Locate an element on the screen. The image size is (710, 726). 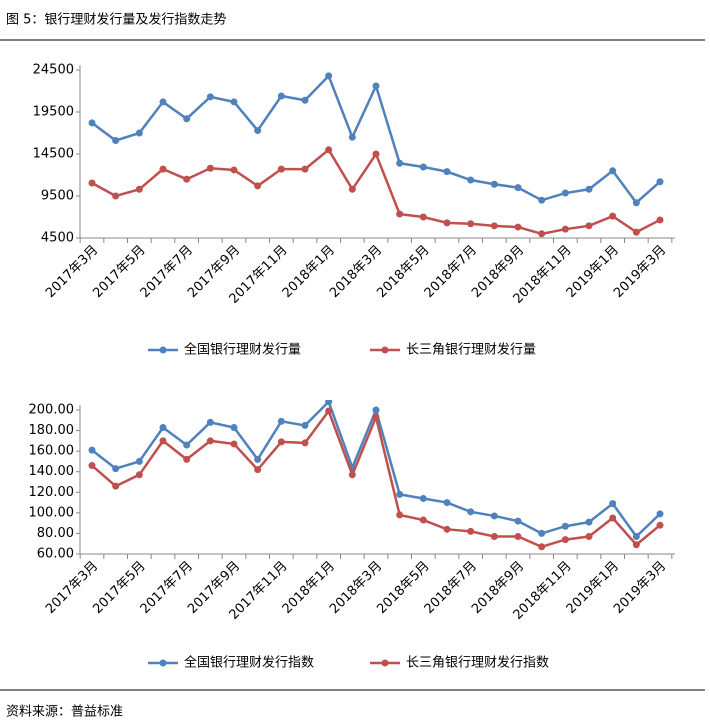
line is located at coordinates (376, 139).